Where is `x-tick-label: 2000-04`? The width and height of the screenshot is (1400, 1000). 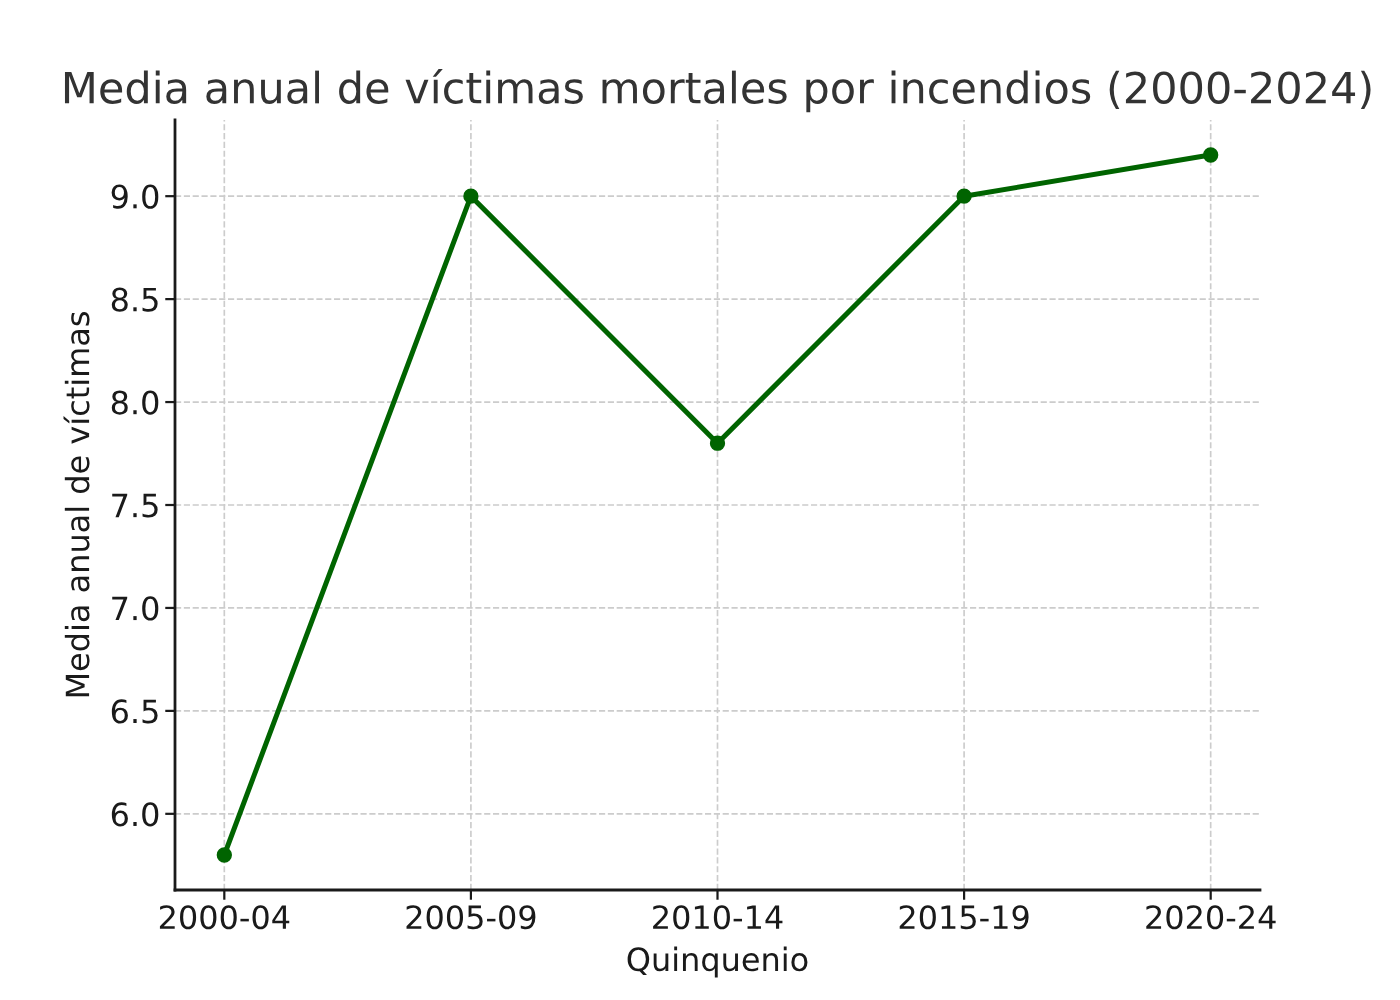 x-tick-label: 2000-04 is located at coordinates (224, 917).